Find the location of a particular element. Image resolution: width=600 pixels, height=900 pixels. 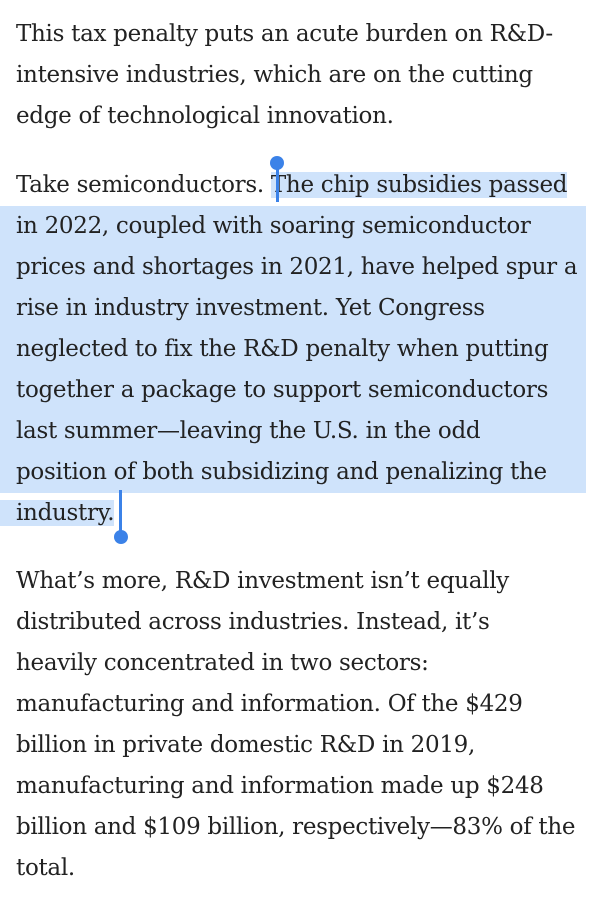

text-line: total. is located at coordinates (45, 868).